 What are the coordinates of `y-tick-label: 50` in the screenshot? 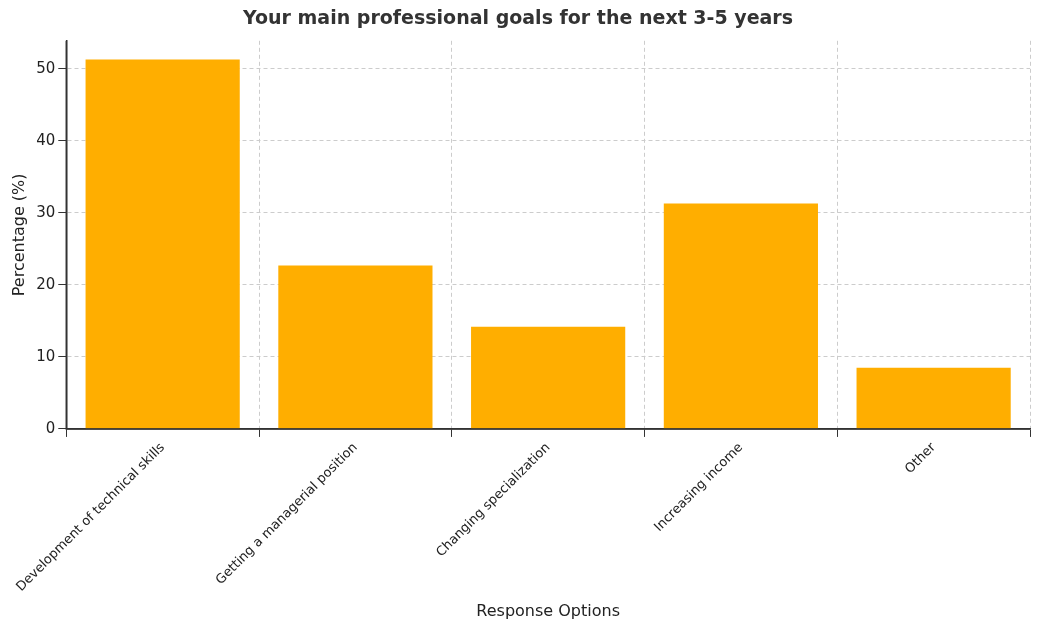 It's located at (46, 67).